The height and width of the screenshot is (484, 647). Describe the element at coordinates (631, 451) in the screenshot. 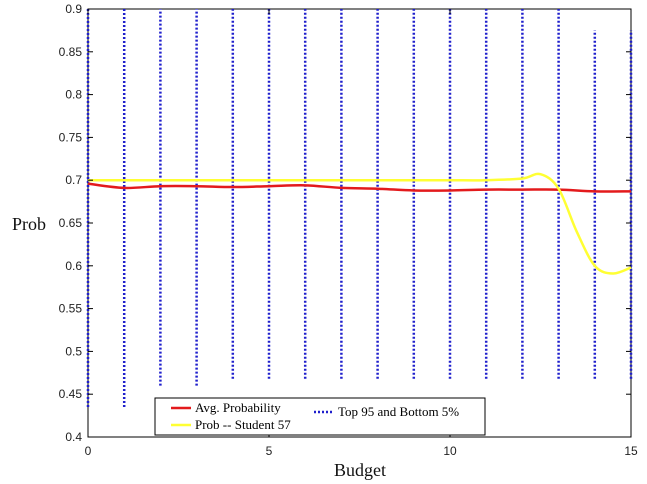

I see `x-tick-label: 15` at that location.